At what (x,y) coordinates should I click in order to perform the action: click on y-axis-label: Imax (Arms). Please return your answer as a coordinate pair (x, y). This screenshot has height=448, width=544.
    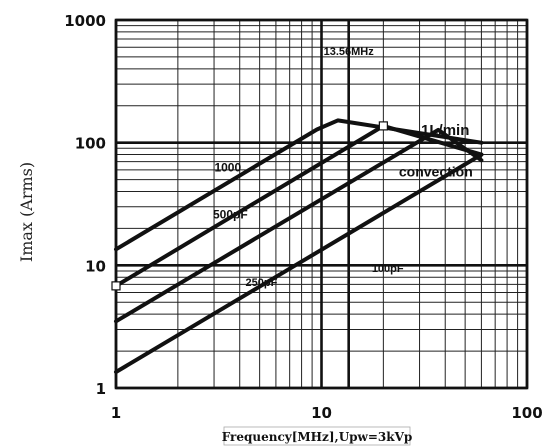
    Looking at the image, I should click on (26, 212).